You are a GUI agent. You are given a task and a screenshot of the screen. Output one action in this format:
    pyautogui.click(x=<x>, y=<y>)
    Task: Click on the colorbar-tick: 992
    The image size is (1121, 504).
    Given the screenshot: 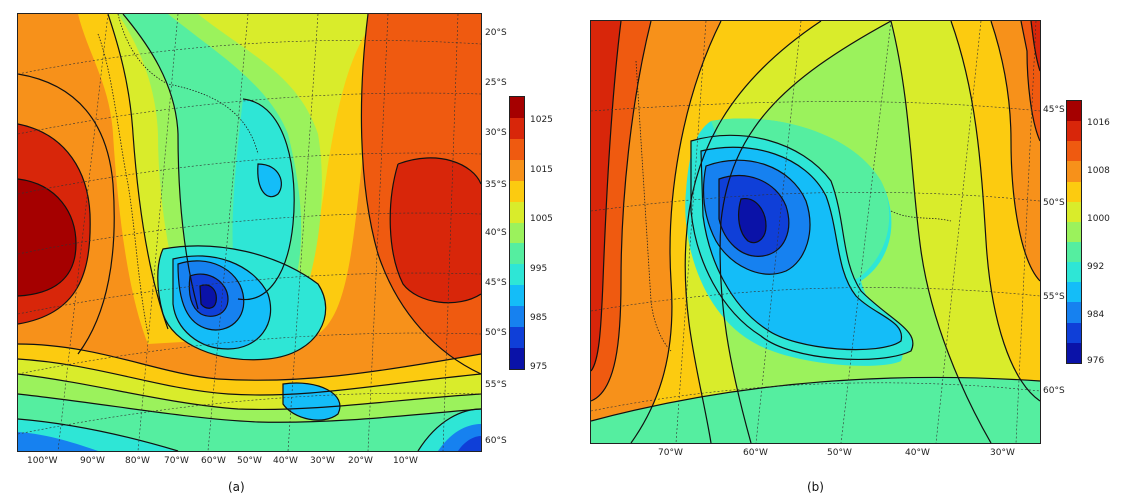 What is the action you would take?
    pyautogui.click(x=1096, y=267)
    